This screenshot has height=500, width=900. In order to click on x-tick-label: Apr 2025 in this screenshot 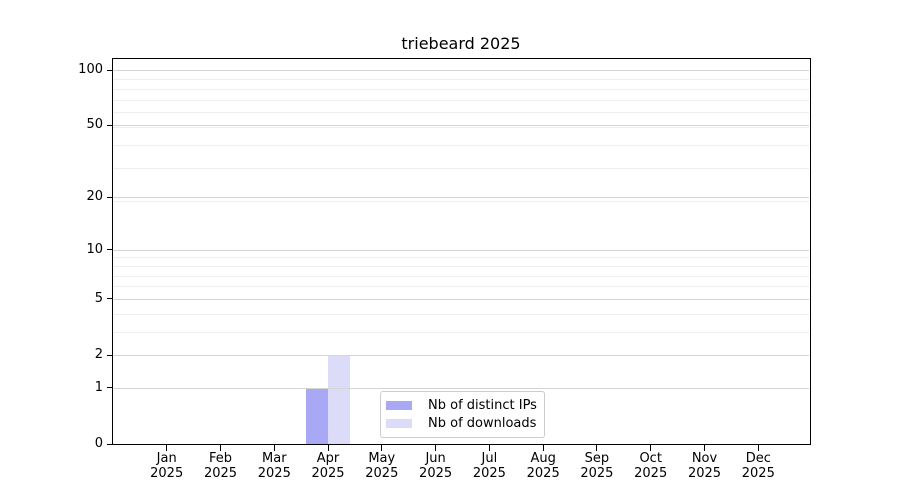, I will do `click(328, 466)`.